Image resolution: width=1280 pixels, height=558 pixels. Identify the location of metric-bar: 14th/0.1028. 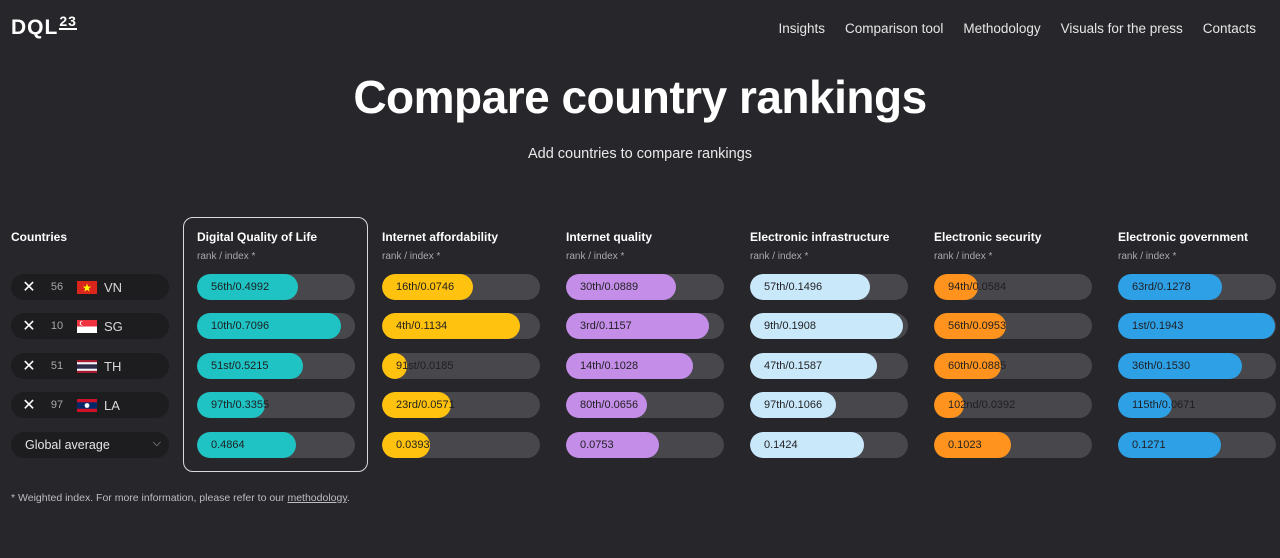
(645, 366).